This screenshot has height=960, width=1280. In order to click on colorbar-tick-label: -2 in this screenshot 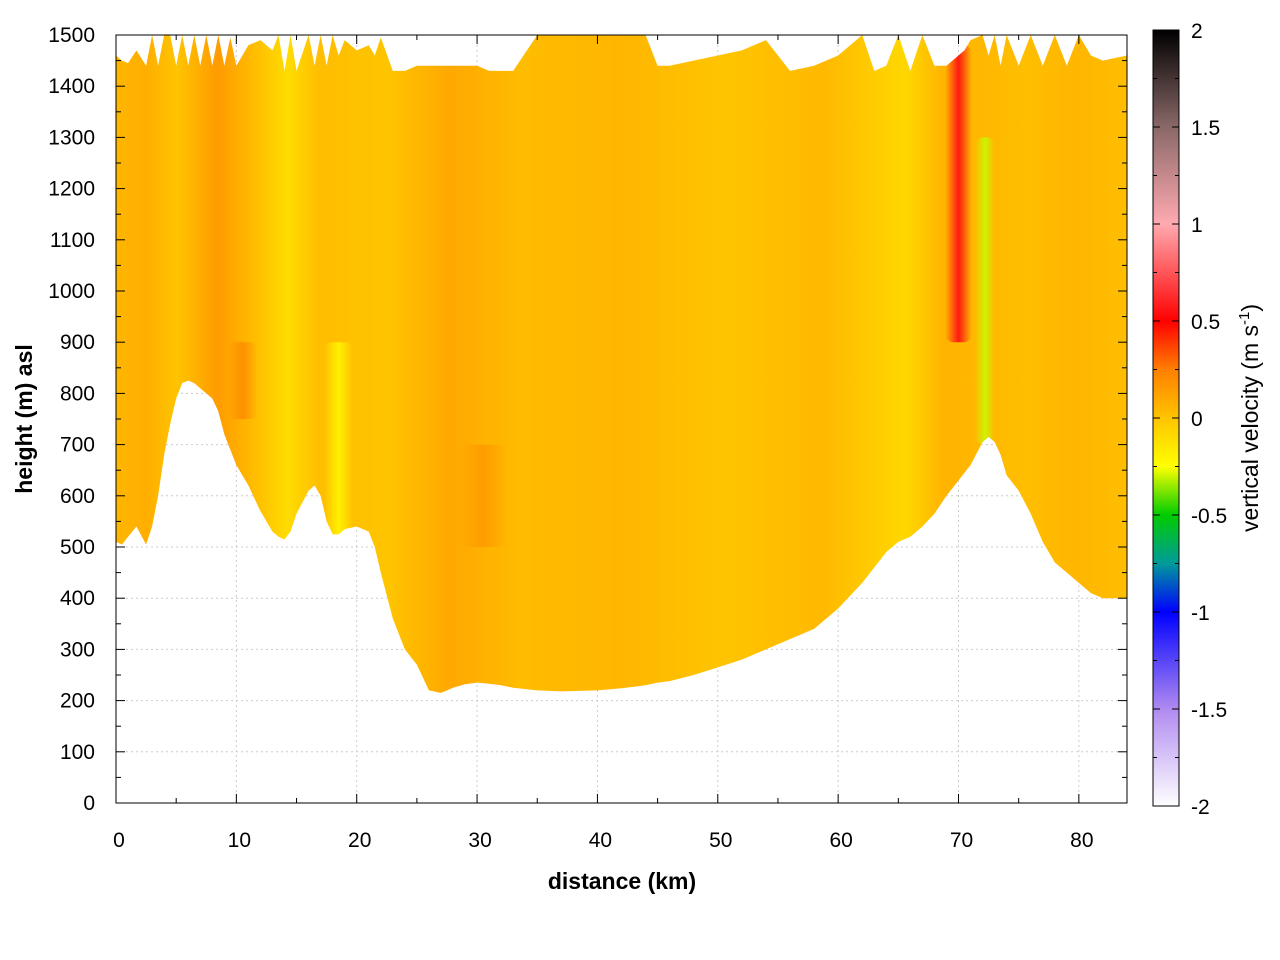, I will do `click(1200, 807)`.